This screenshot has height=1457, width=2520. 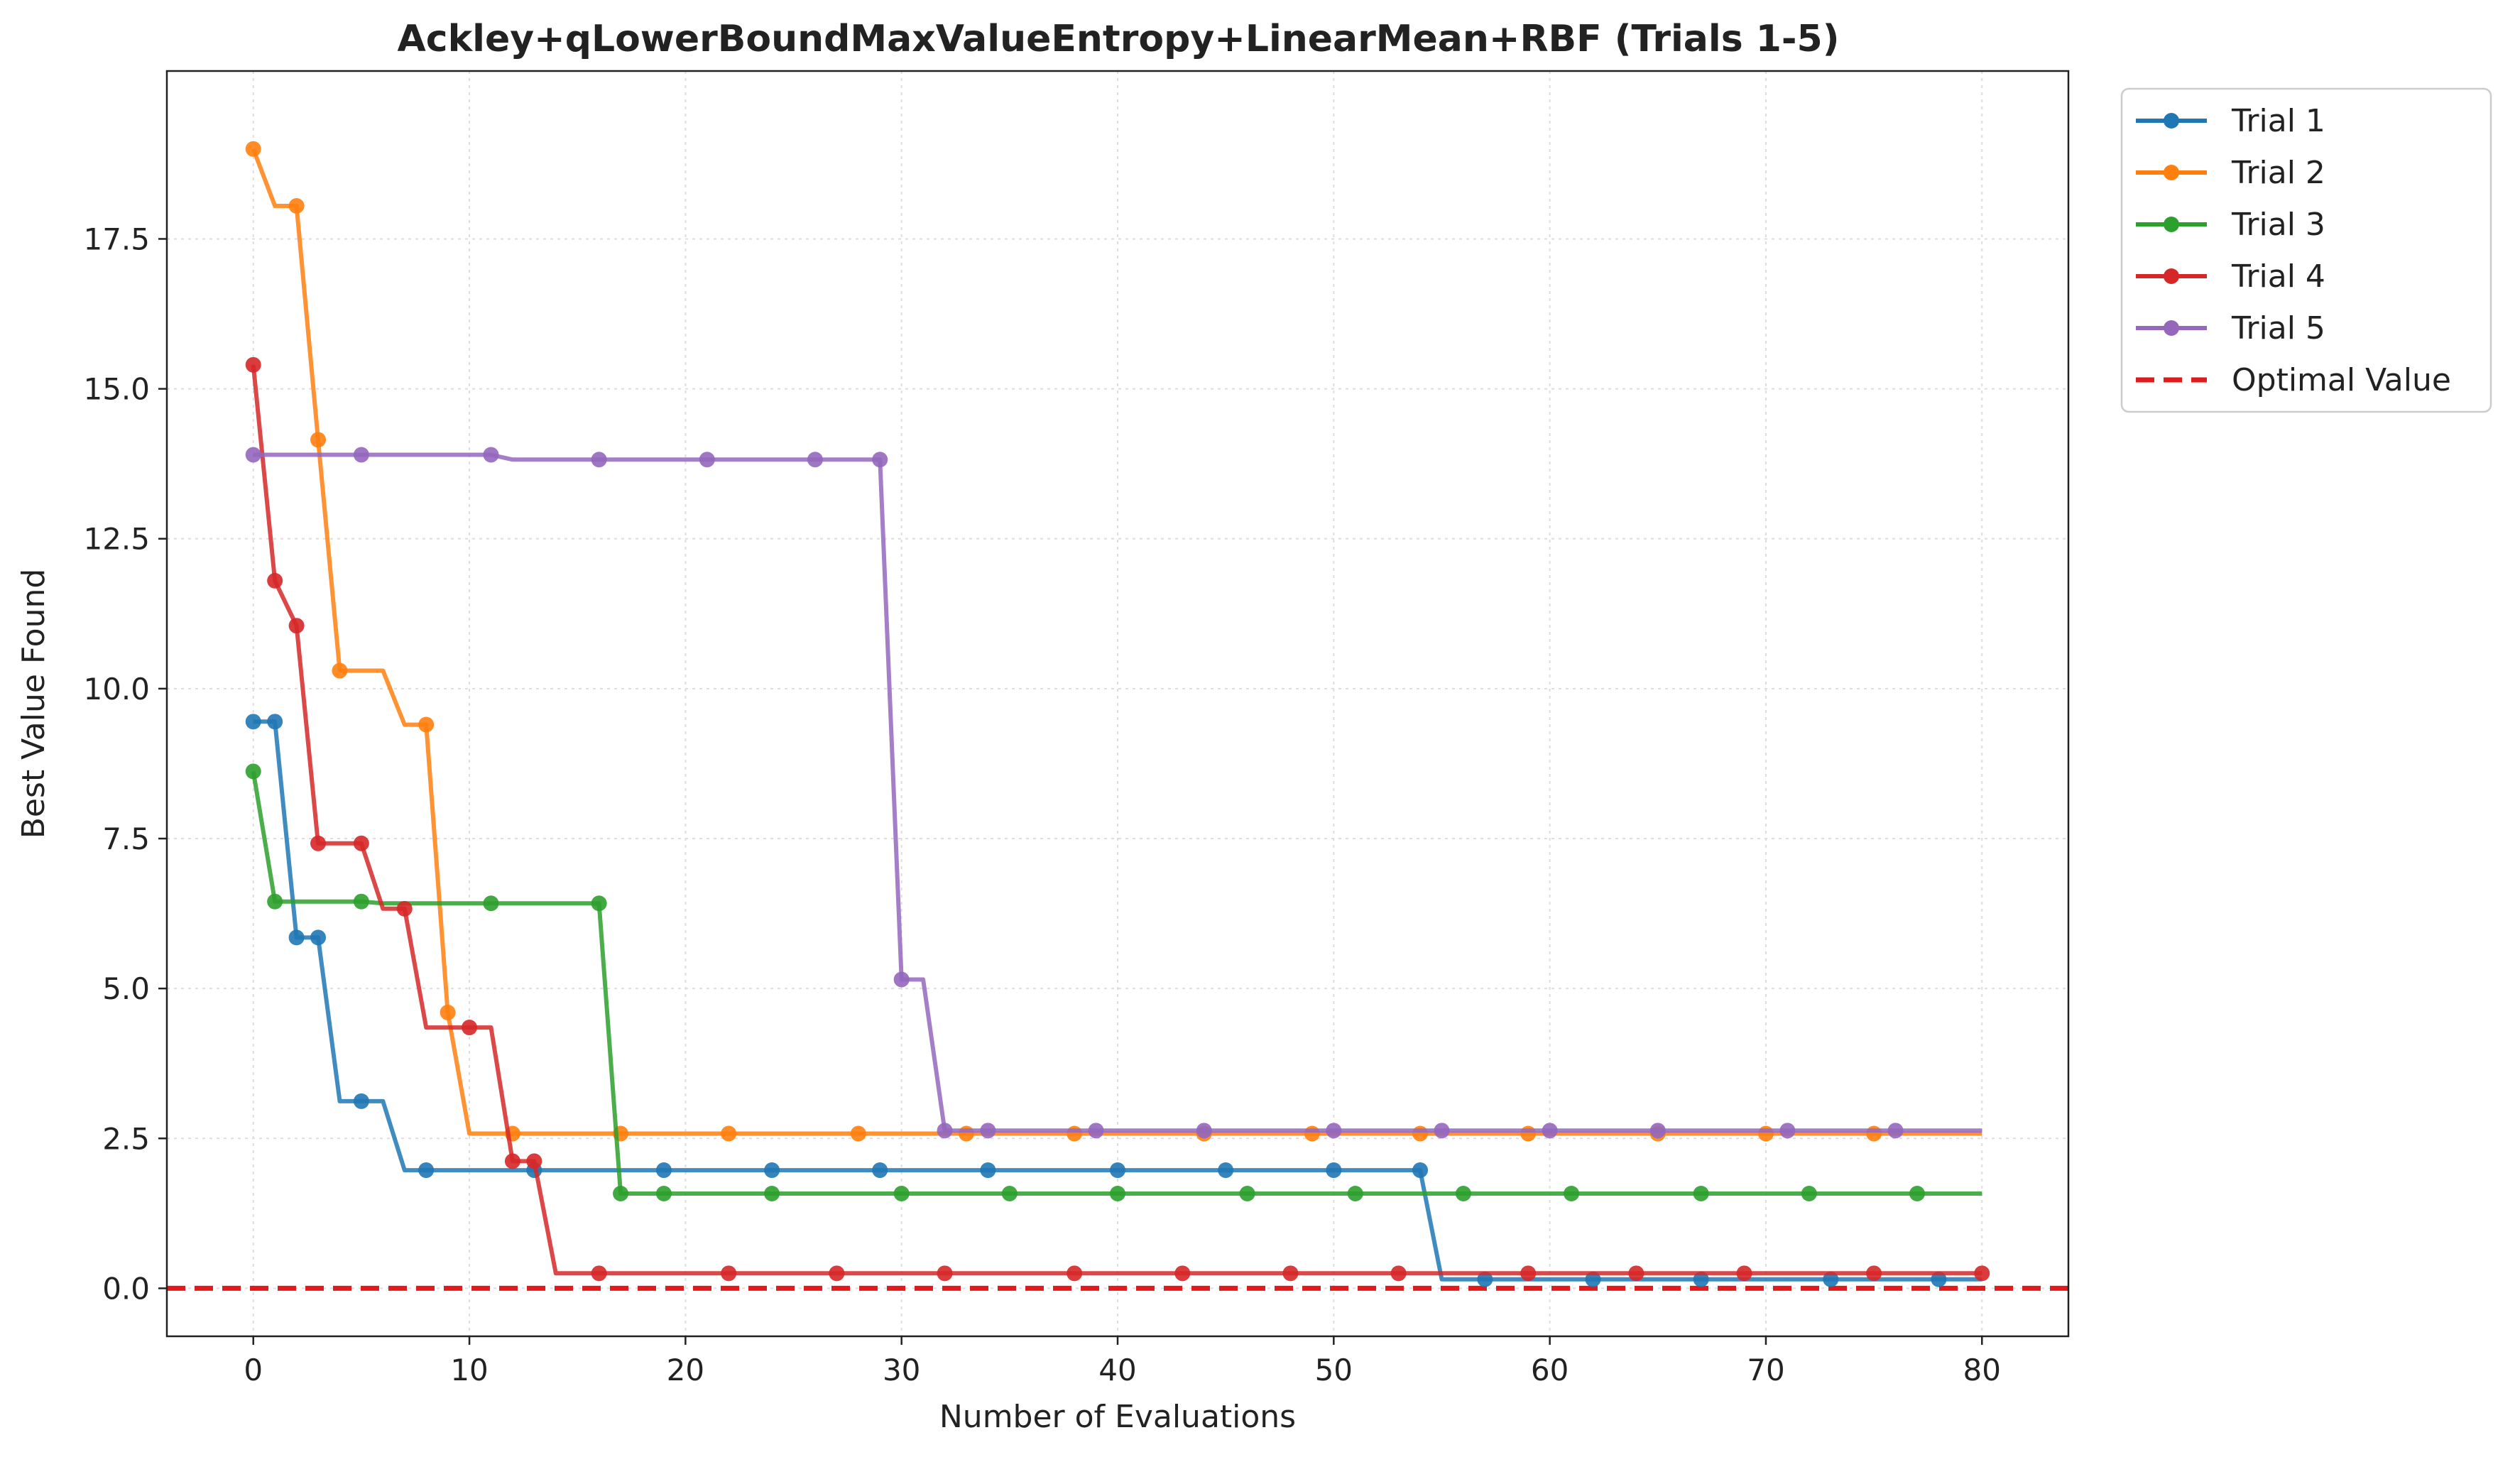 I want to click on x-tick-label: 50, so click(x=1334, y=1370).